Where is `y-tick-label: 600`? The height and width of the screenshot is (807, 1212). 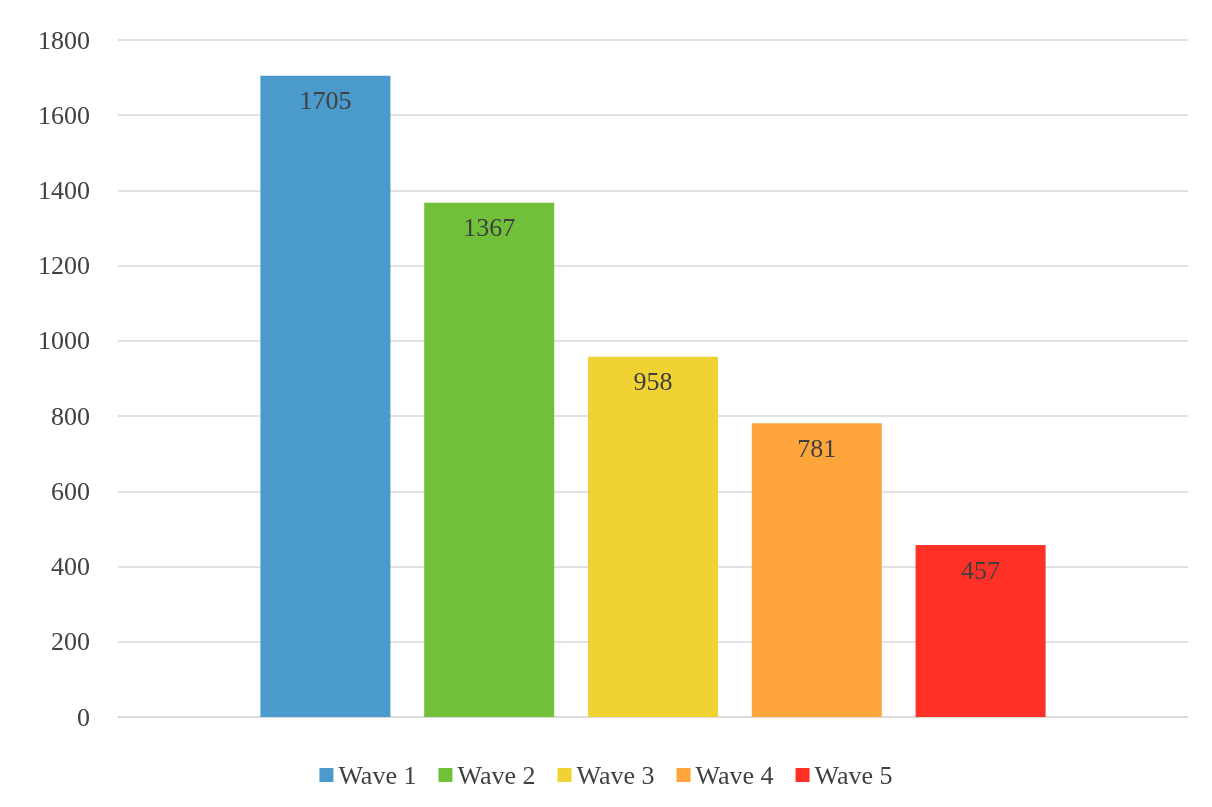 y-tick-label: 600 is located at coordinates (70, 491).